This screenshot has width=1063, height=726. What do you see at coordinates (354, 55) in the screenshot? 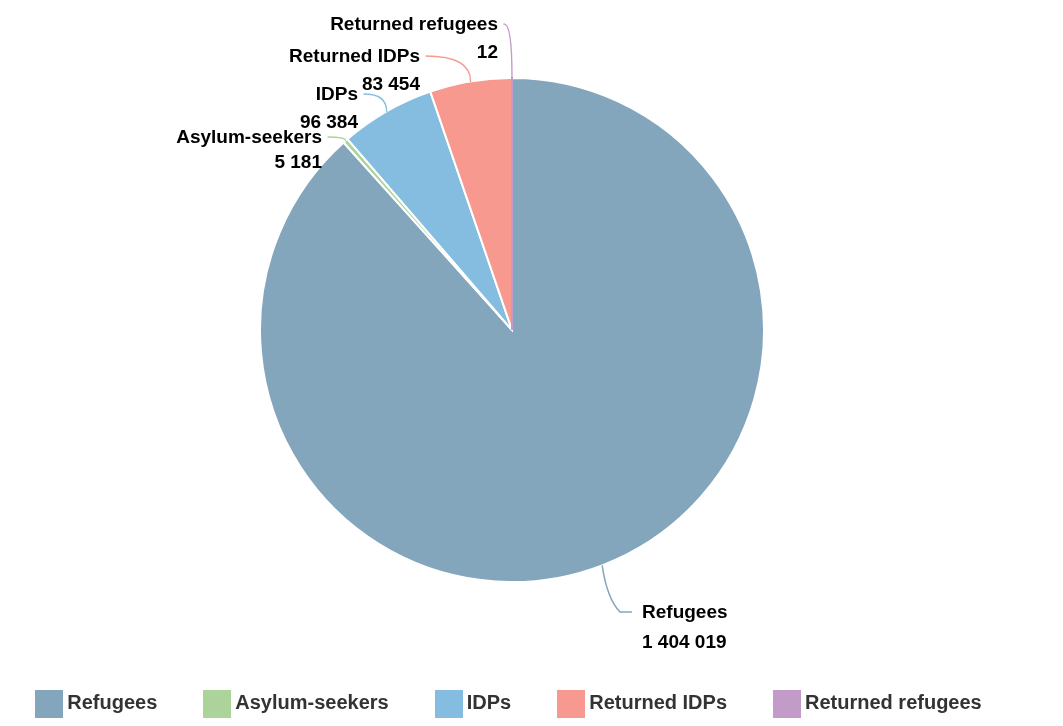
I see `slice-label: Returned IDPs` at bounding box center [354, 55].